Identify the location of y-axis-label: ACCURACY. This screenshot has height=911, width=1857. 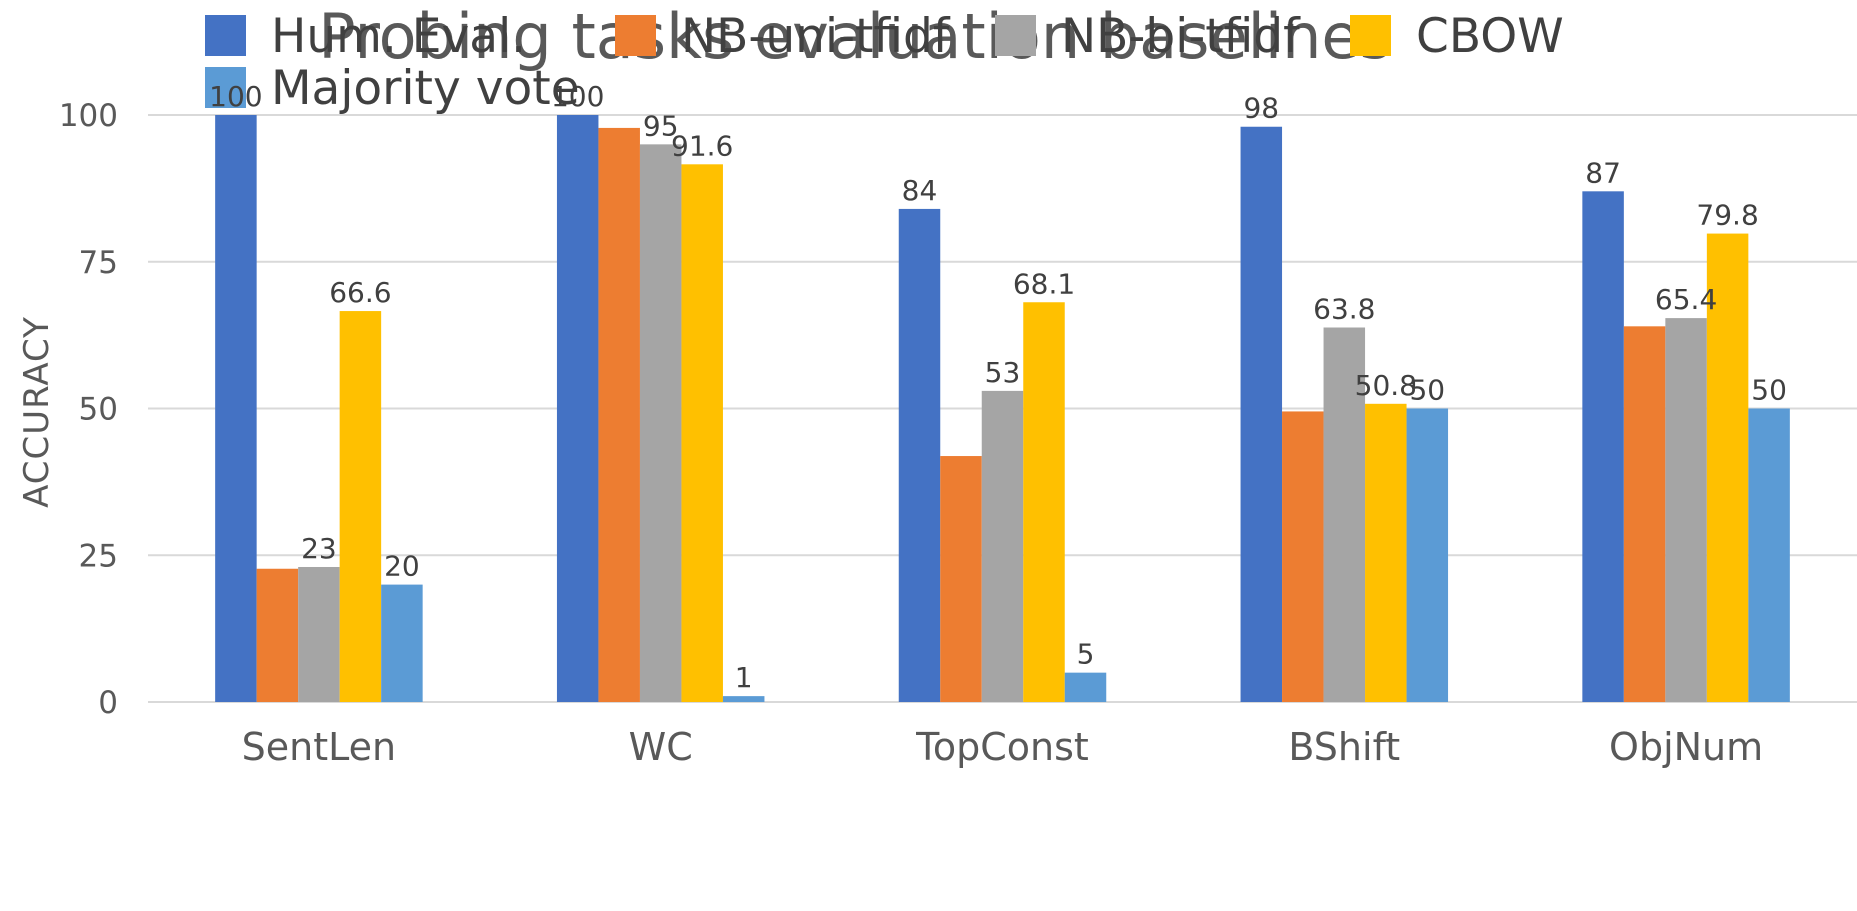
(37, 412).